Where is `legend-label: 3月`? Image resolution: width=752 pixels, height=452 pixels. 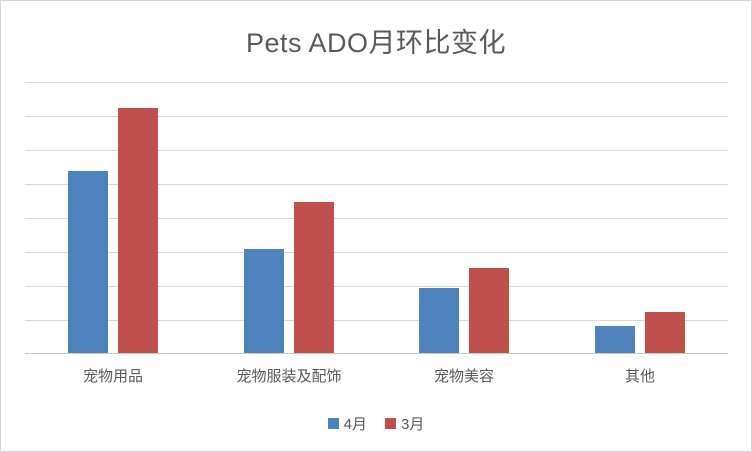
legend-label: 3月 is located at coordinates (413, 424).